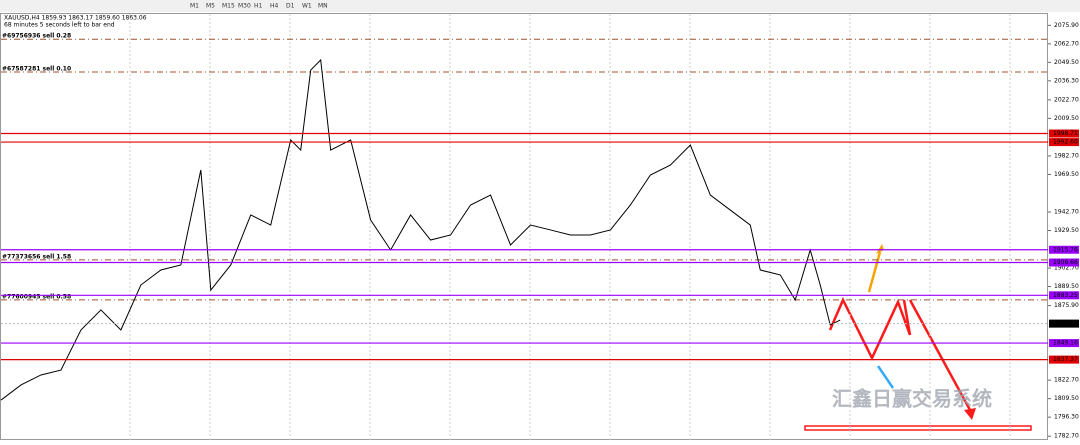  I want to click on toolbar, so click(540, 6).